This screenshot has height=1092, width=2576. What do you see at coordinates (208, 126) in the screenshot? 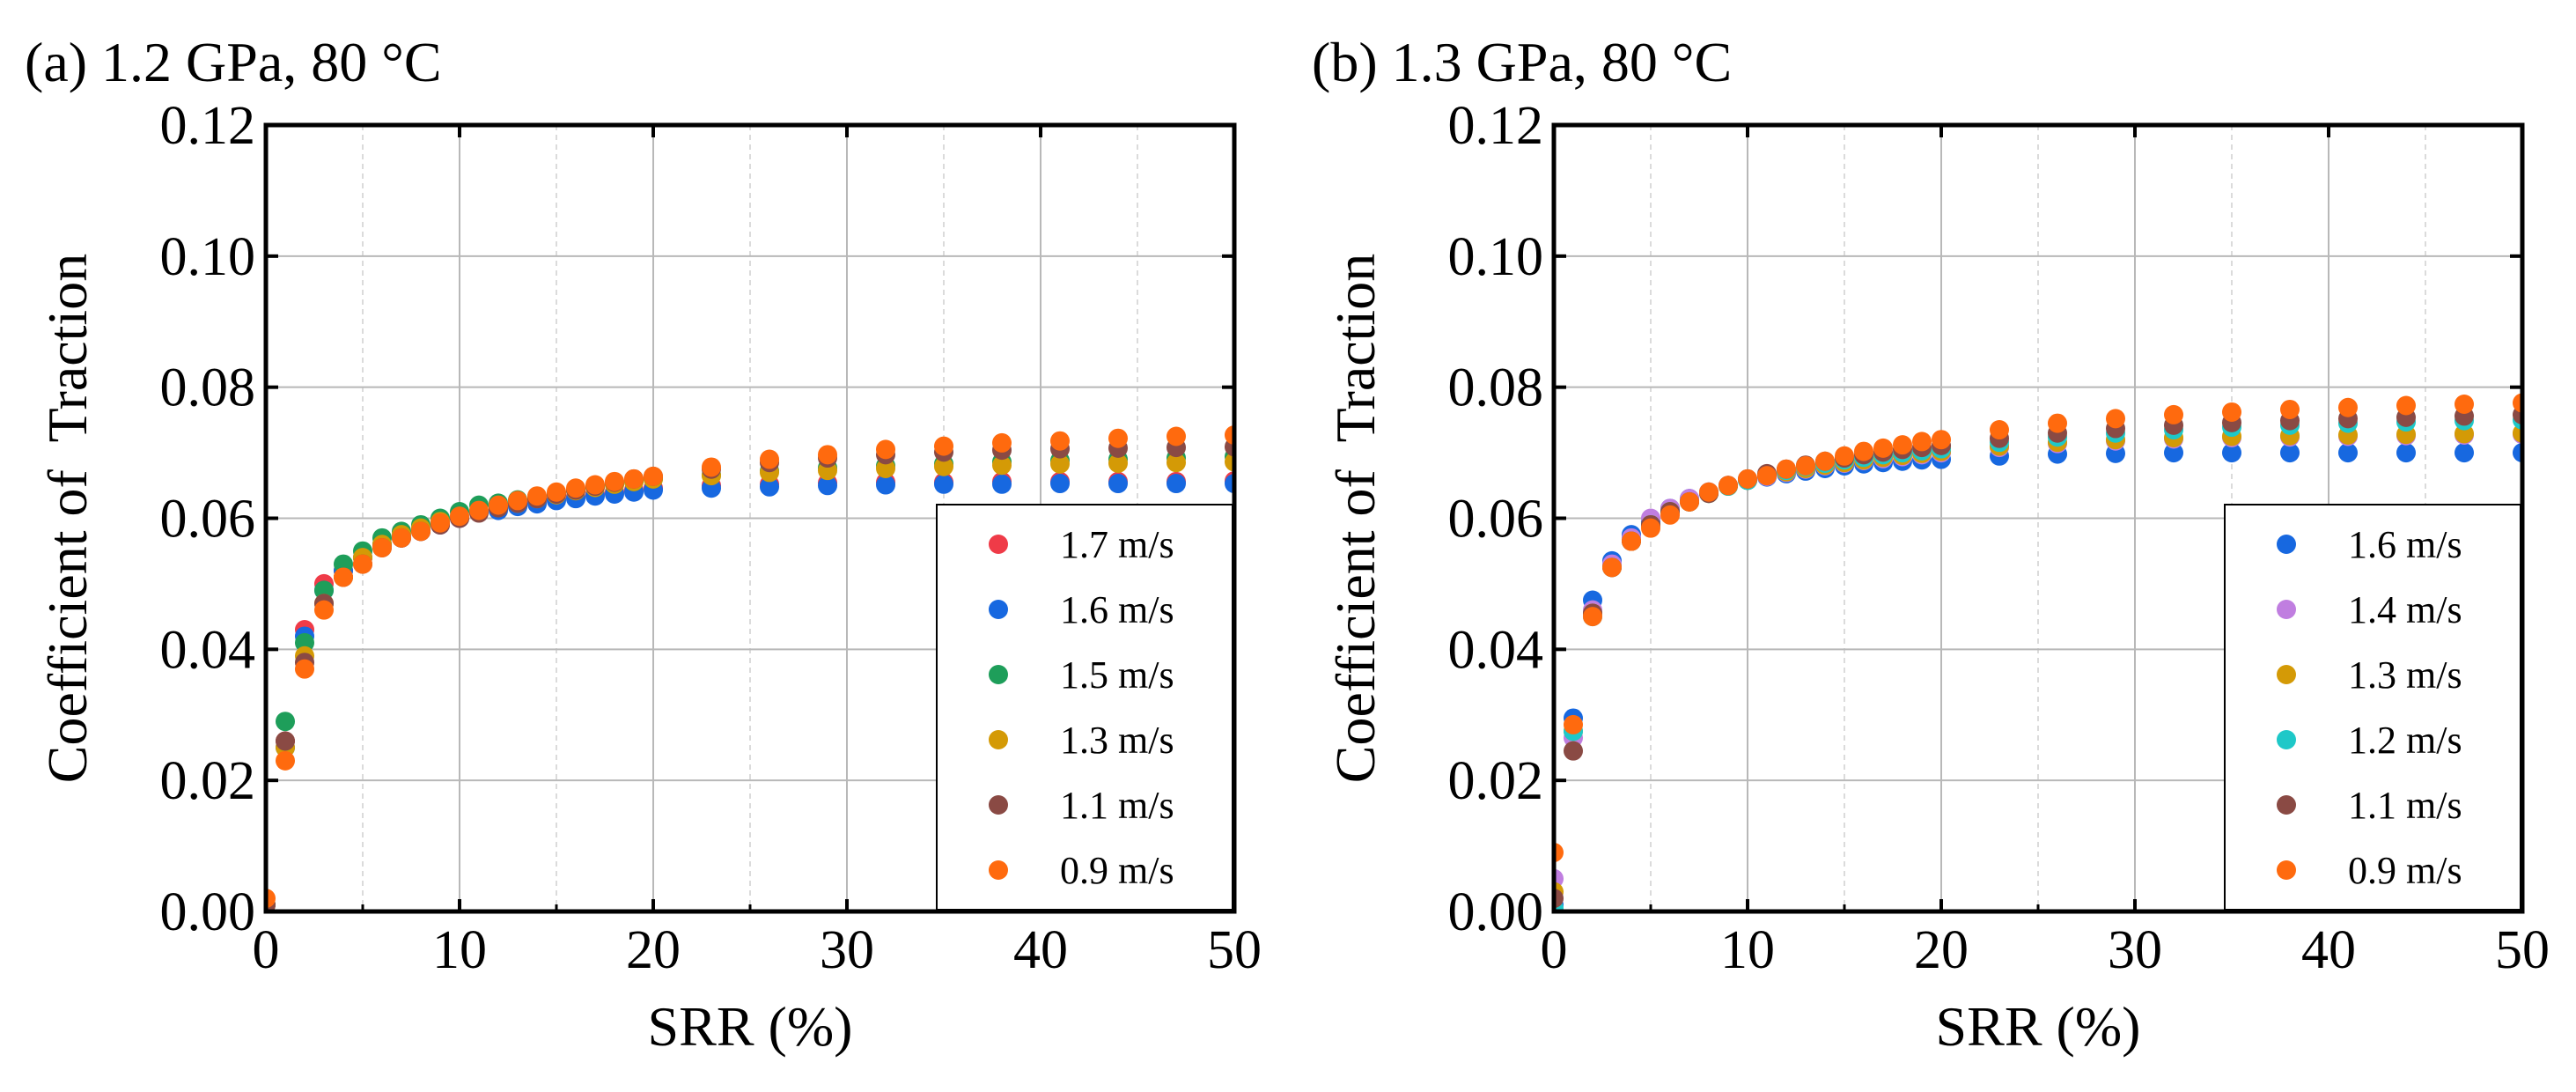
I see `y-tick-label: 0.12` at bounding box center [208, 126].